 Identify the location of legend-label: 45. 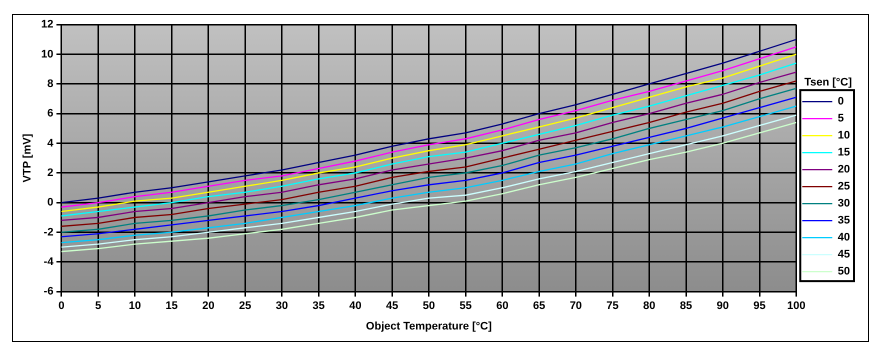
(844, 254).